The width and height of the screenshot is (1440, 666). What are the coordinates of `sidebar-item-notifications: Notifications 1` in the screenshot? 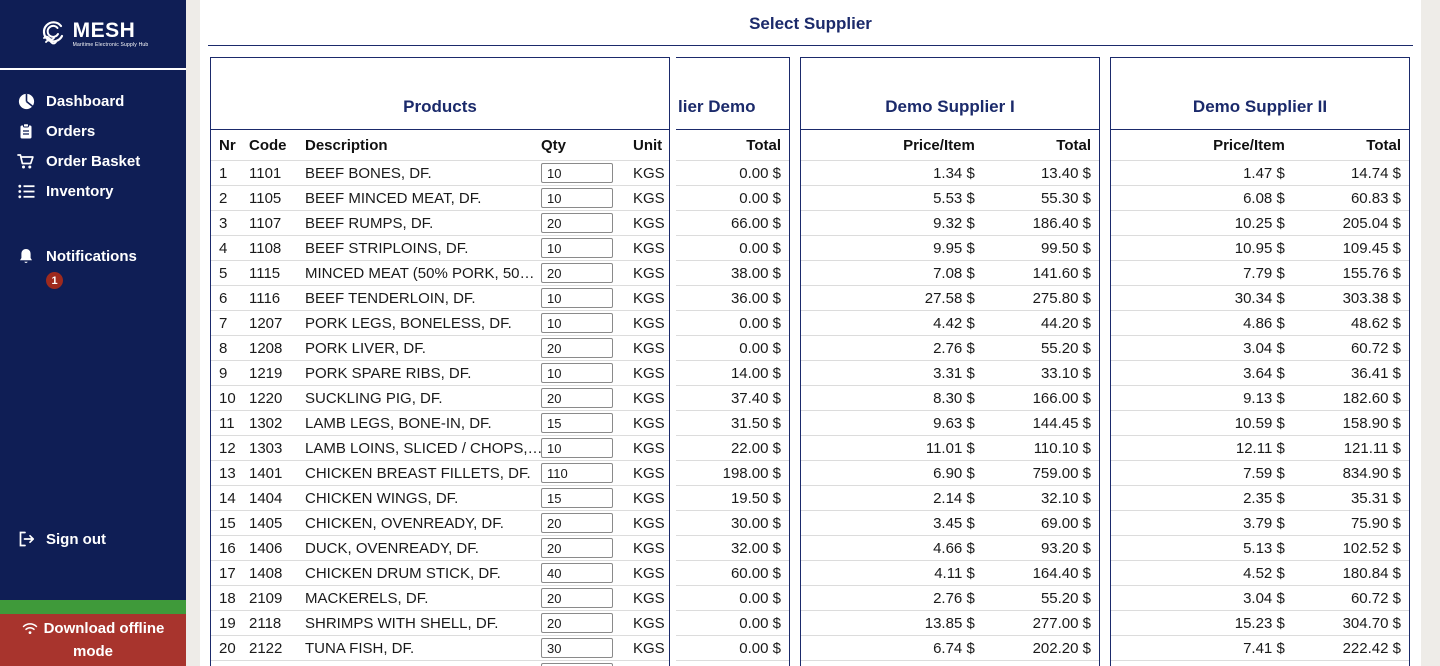 It's located at (93, 265).